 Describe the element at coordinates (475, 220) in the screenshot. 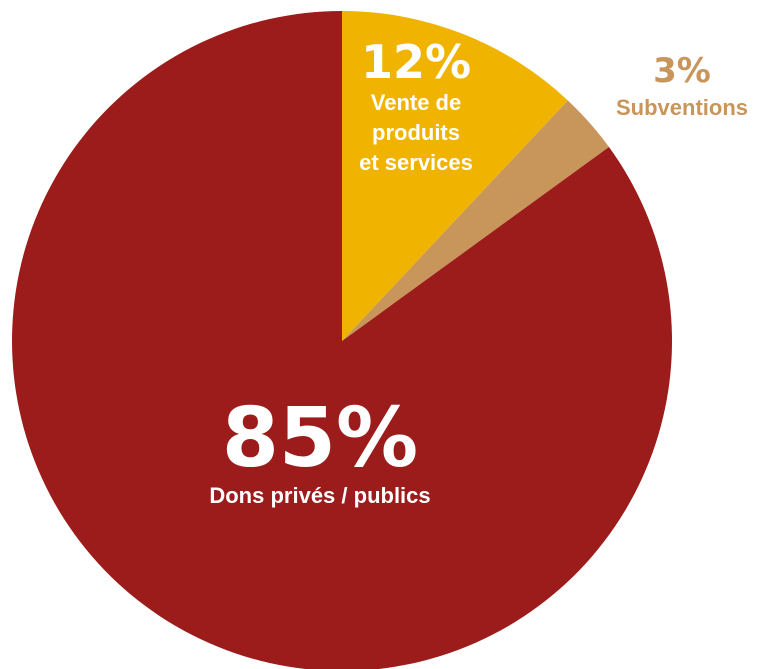

I see `pie-slice-subventions` at that location.